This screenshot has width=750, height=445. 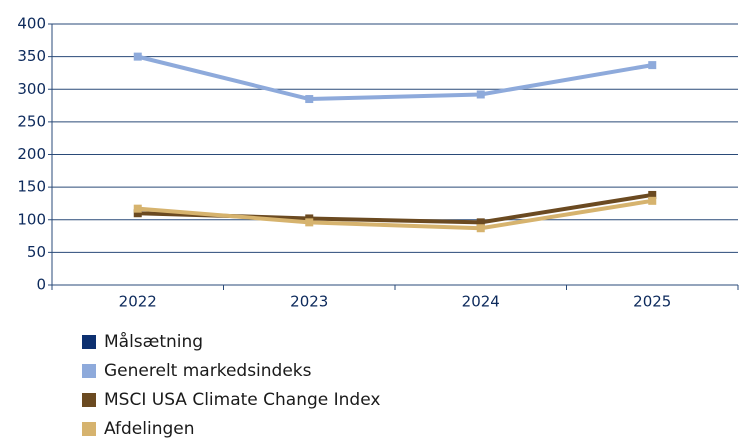 What do you see at coordinates (31, 56) in the screenshot?
I see `y-tick-label: 350` at bounding box center [31, 56].